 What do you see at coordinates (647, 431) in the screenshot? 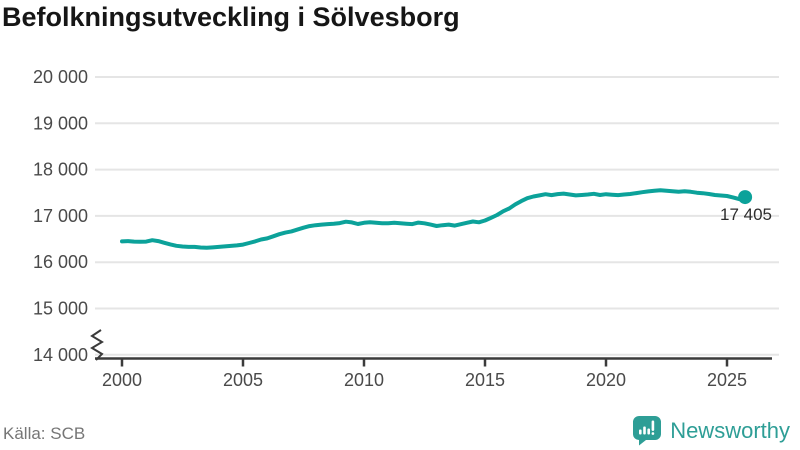
I see `newsworthy-logo-icon` at bounding box center [647, 431].